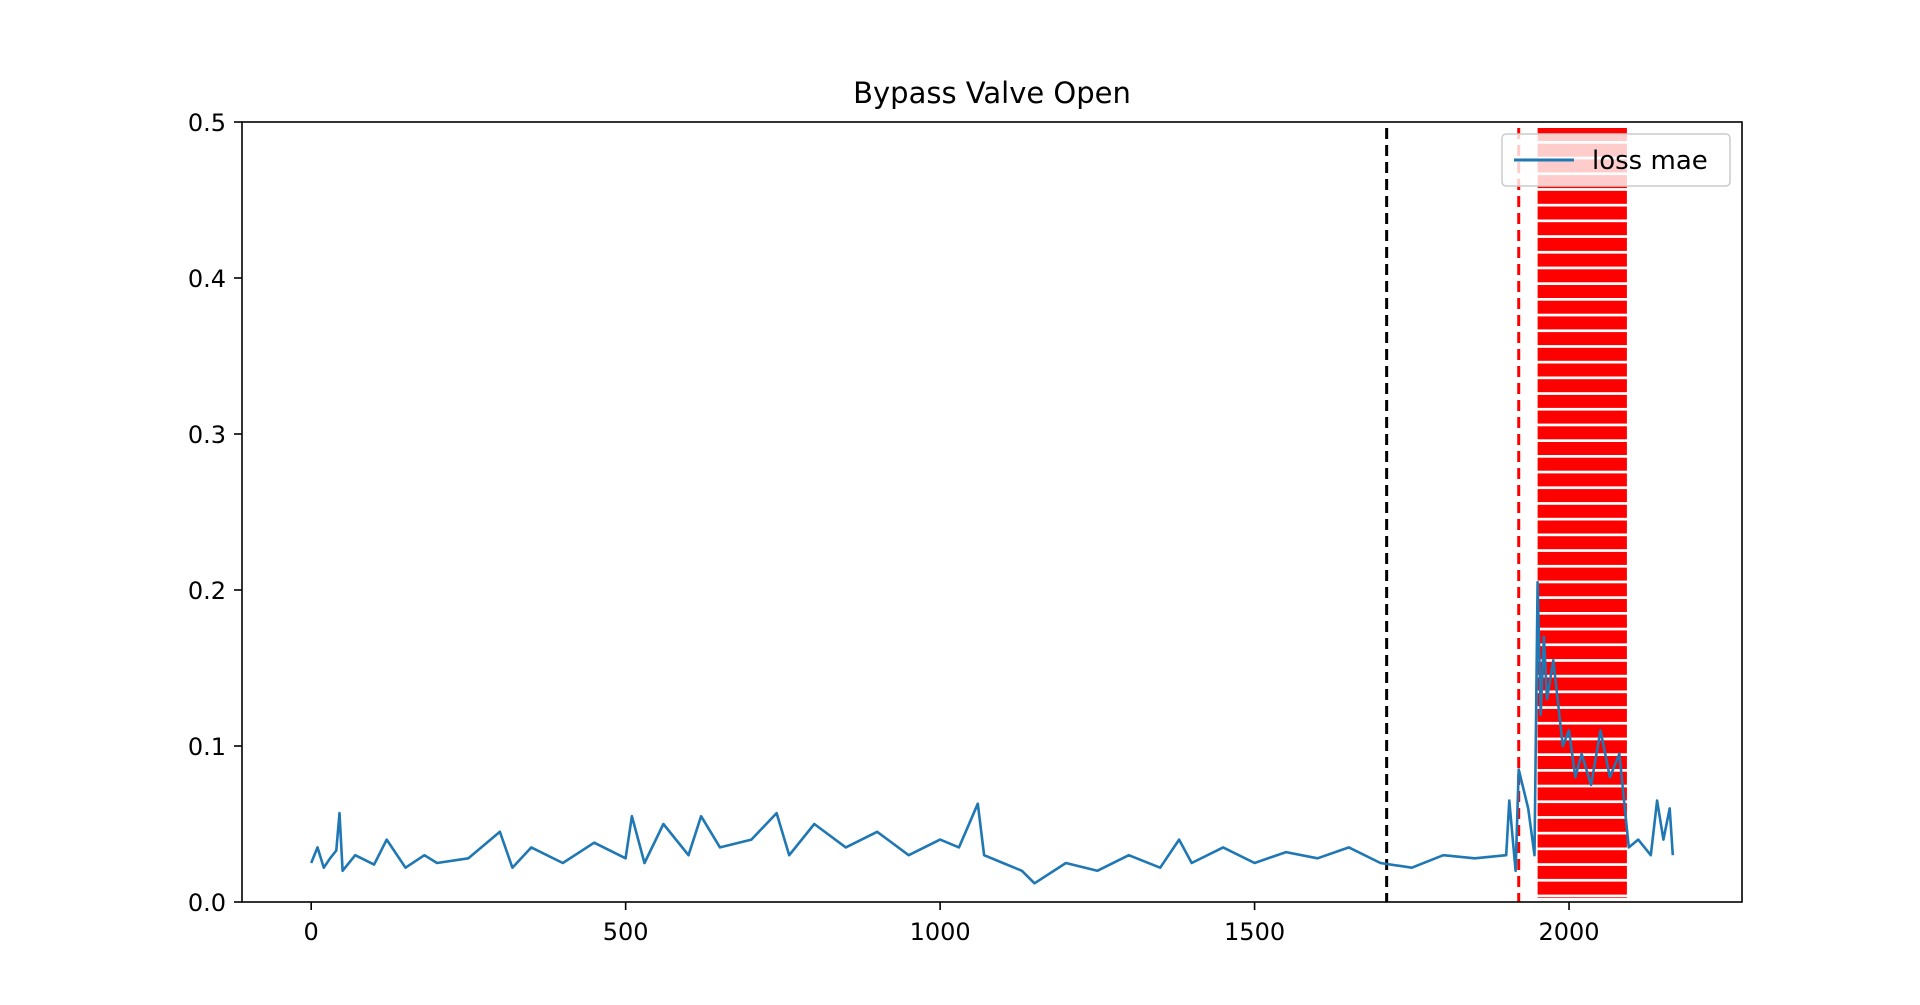 This screenshot has height=1005, width=1920. What do you see at coordinates (940, 932) in the screenshot?
I see `x-tick-label: 1000` at bounding box center [940, 932].